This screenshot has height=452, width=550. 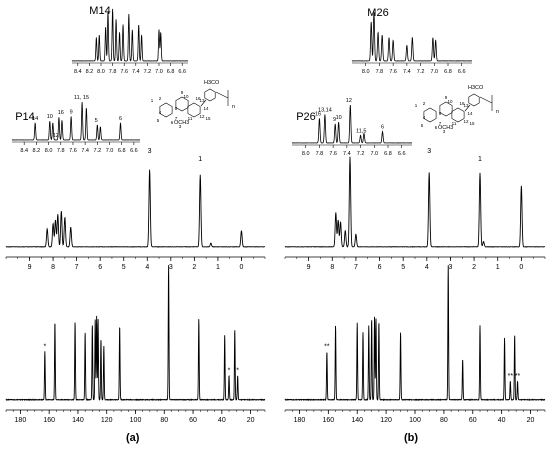 What do you see at coordinates (73, 151) in the screenshot?
I see `h1-a-inset-tick-label: 7.6` at bounding box center [73, 151].